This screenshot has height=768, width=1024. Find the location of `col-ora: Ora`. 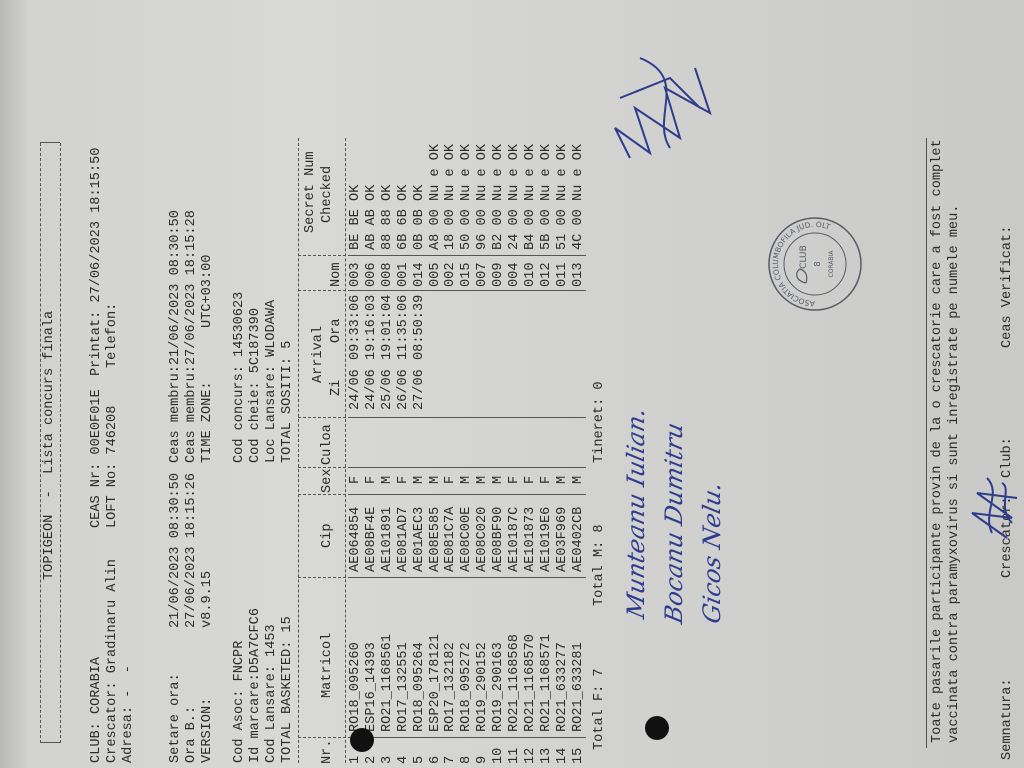

col-ora: Ora is located at coordinates (336, 330).